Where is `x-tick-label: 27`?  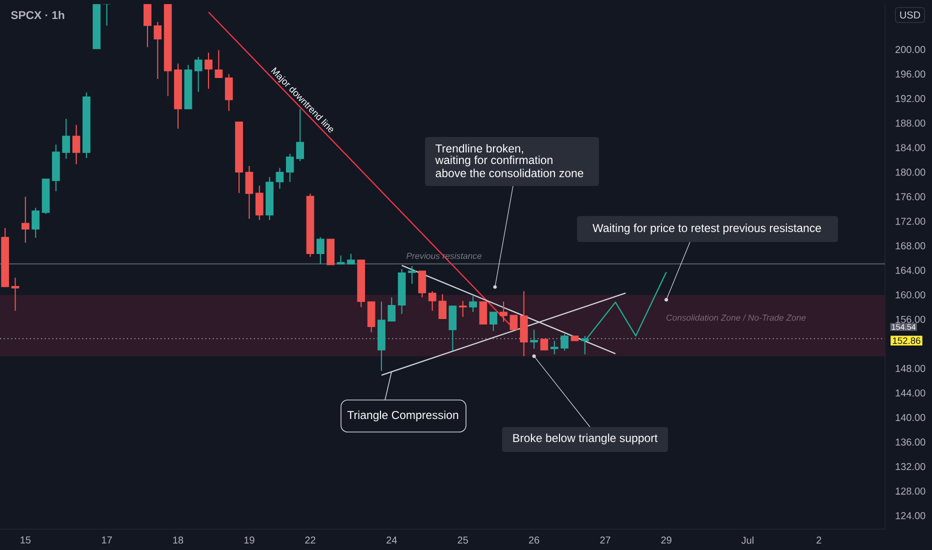 x-tick-label: 27 is located at coordinates (605, 540).